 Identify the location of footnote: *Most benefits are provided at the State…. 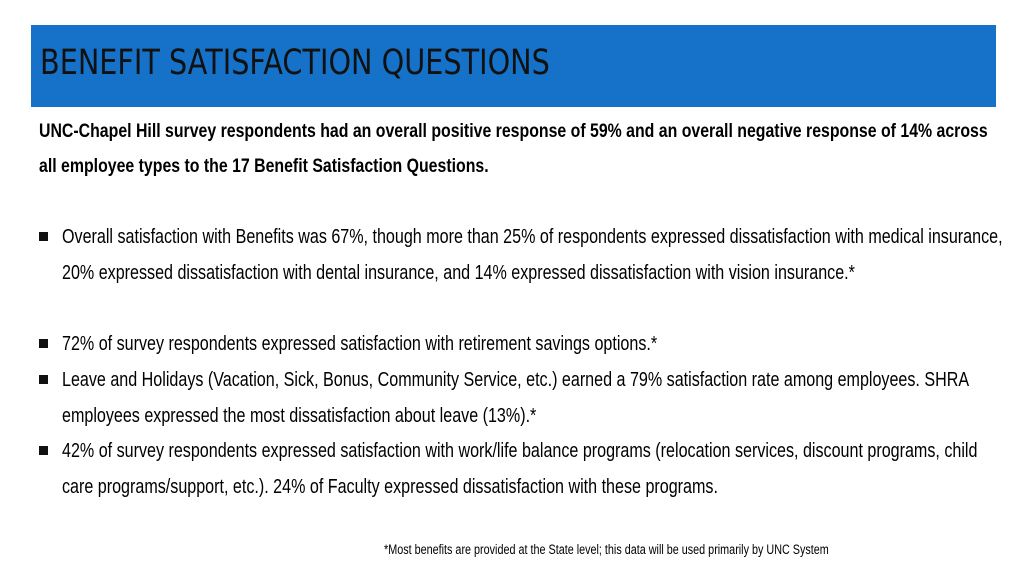
(606, 549).